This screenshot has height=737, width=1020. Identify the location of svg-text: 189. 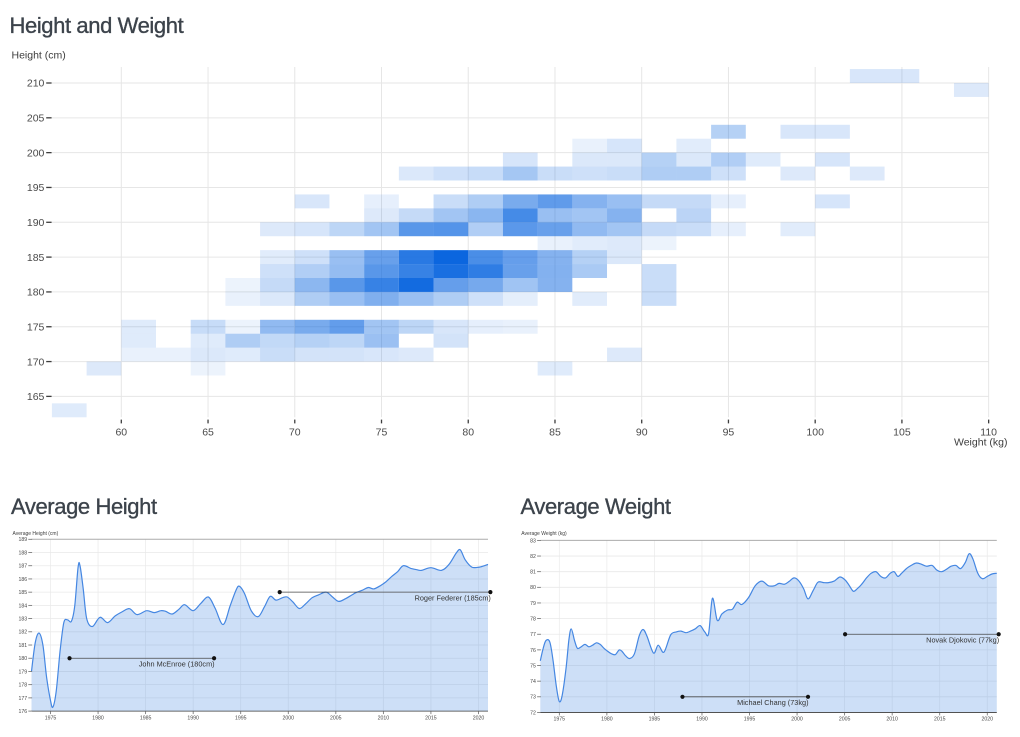
(22, 540).